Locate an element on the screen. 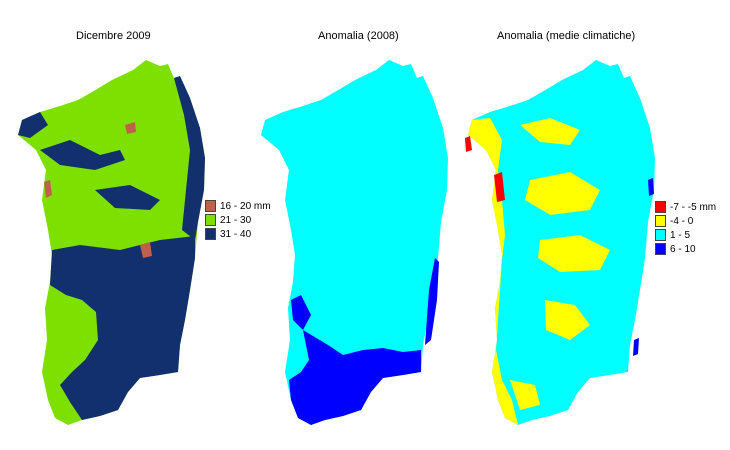  legend-anomaly-climate-means: -7 - -5 mm -4 - 0 1 - 5 6 - 10 is located at coordinates (685, 228).